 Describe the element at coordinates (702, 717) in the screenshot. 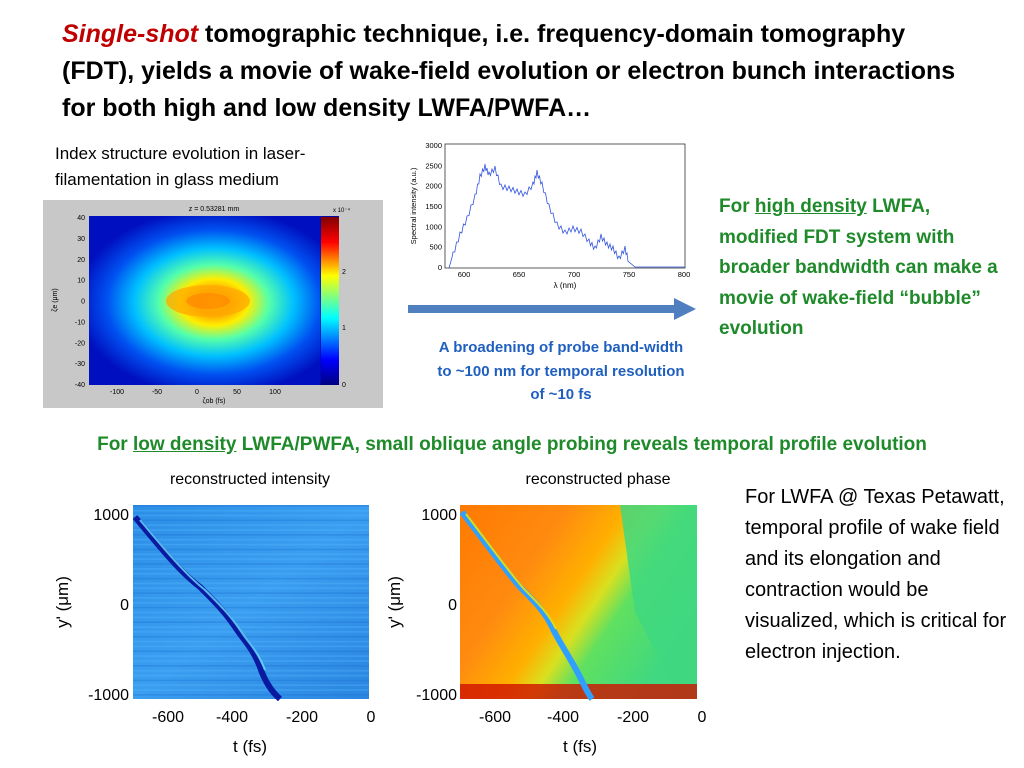

I see `phase-xtick: 0` at that location.